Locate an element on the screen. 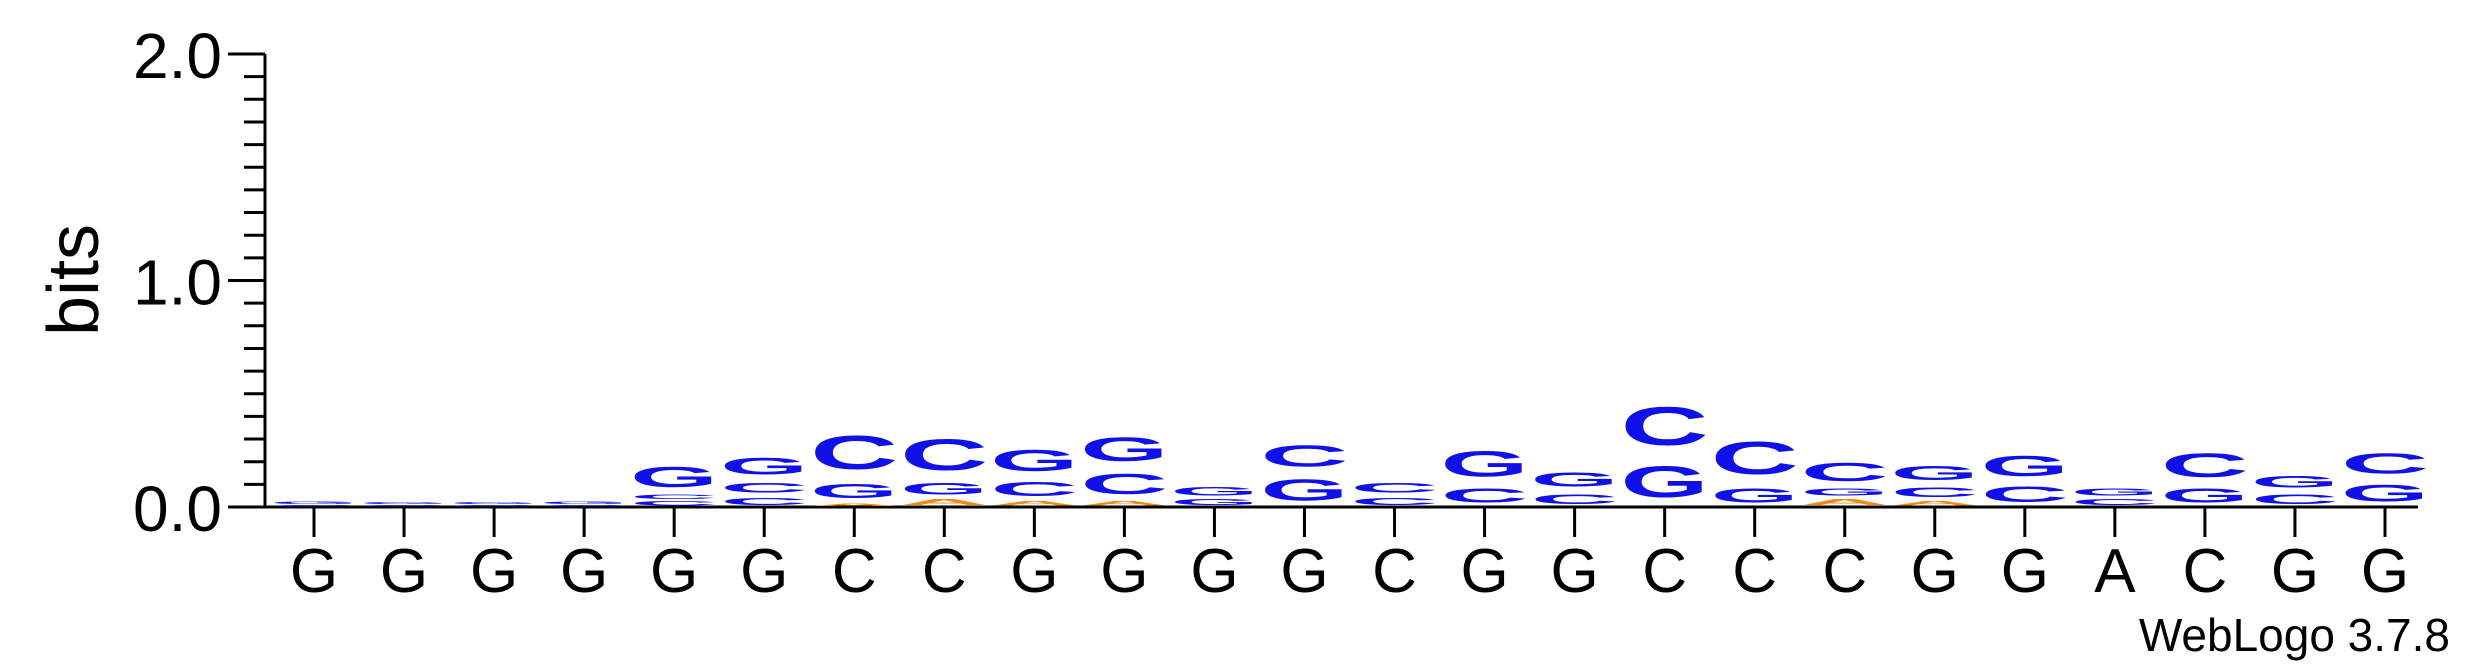  logo-stack: CCG is located at coordinates (674, 484).